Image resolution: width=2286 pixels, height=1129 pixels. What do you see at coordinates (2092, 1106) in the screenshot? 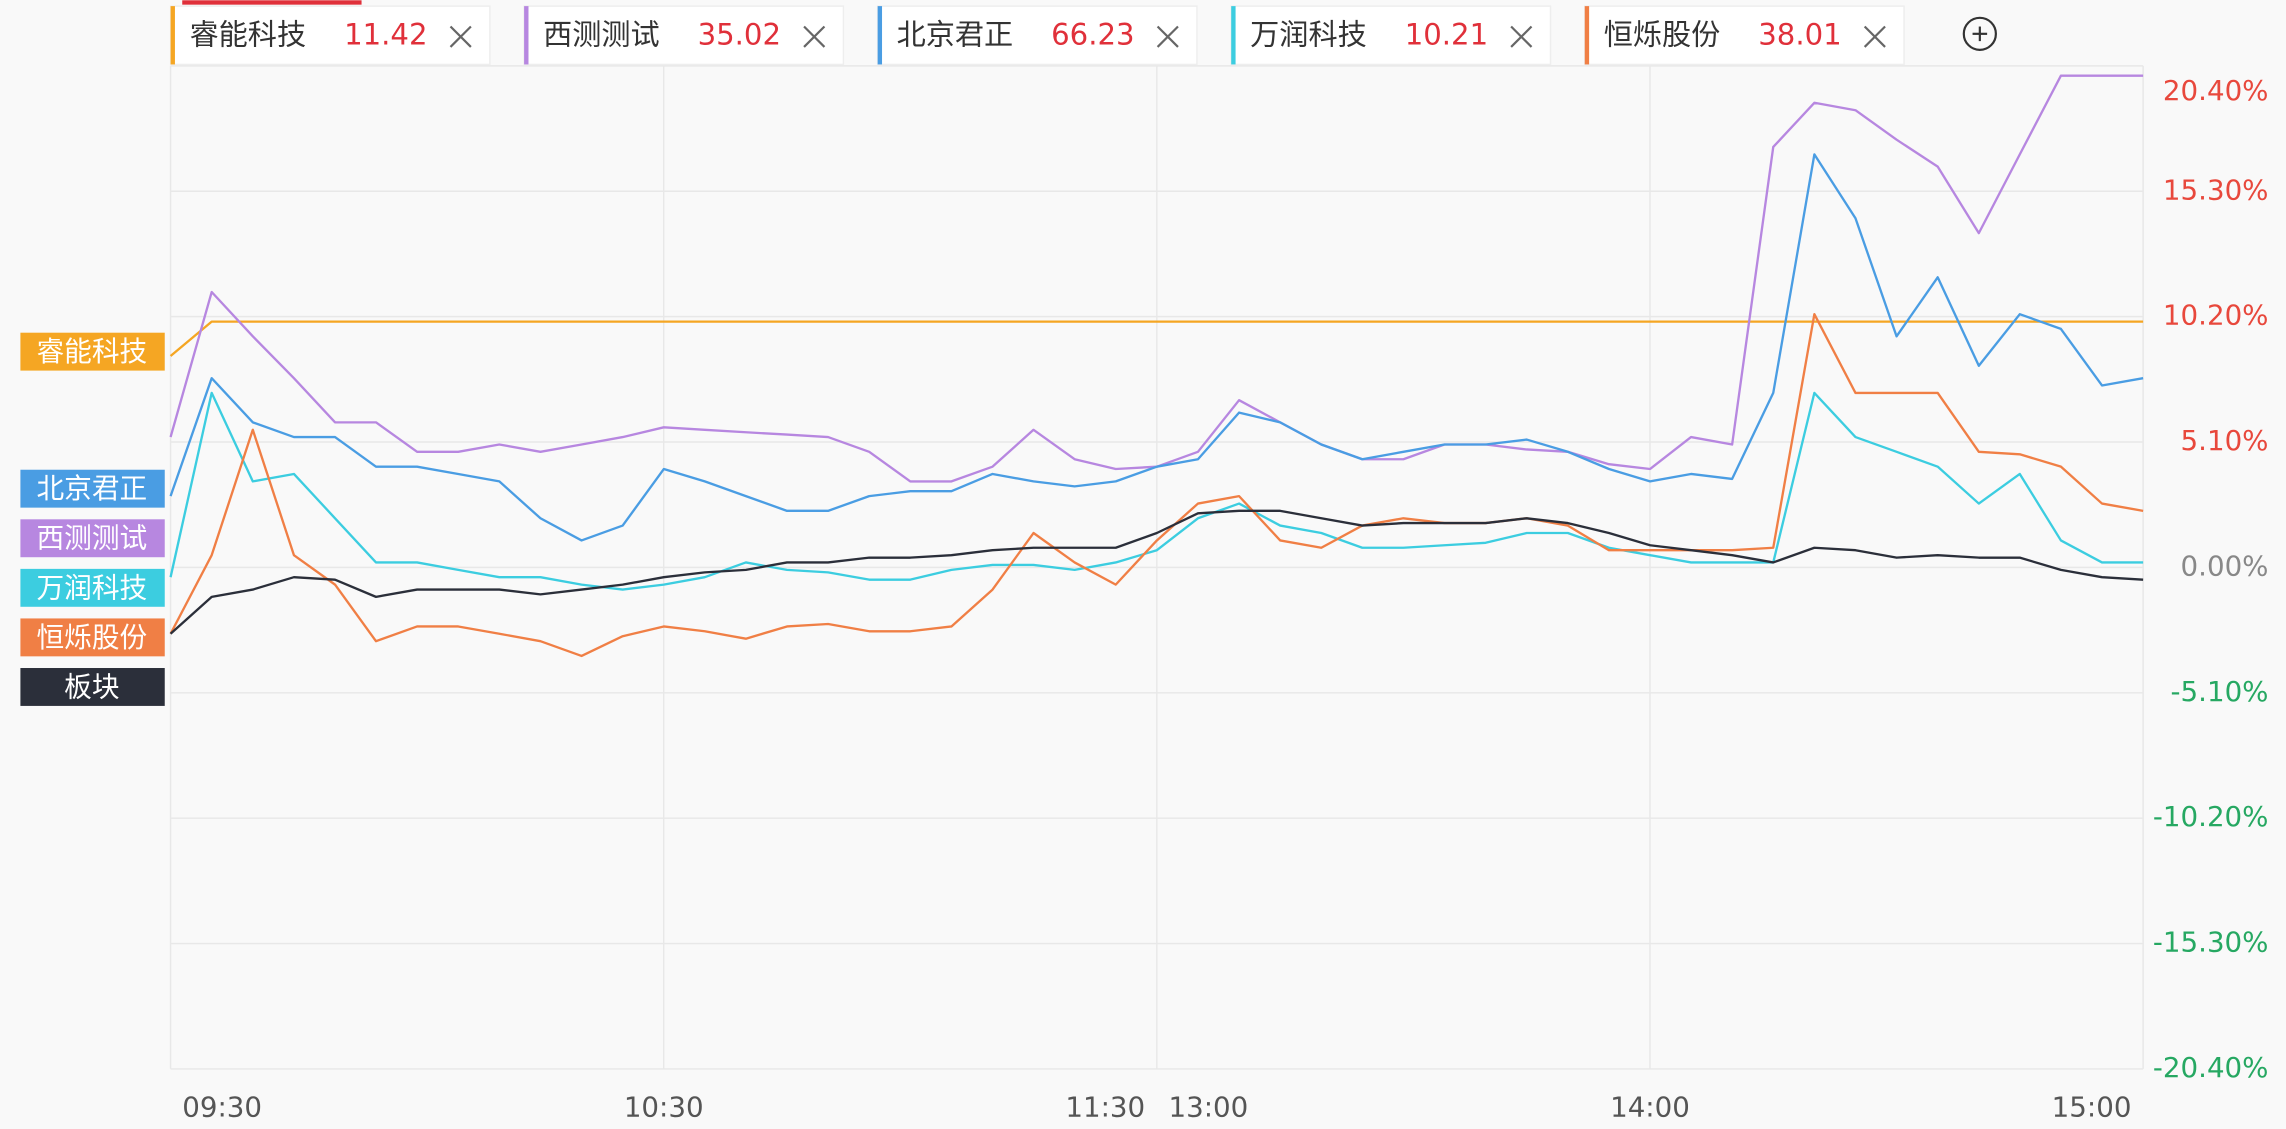
I see `x-tick-label: 15:00` at bounding box center [2092, 1106].